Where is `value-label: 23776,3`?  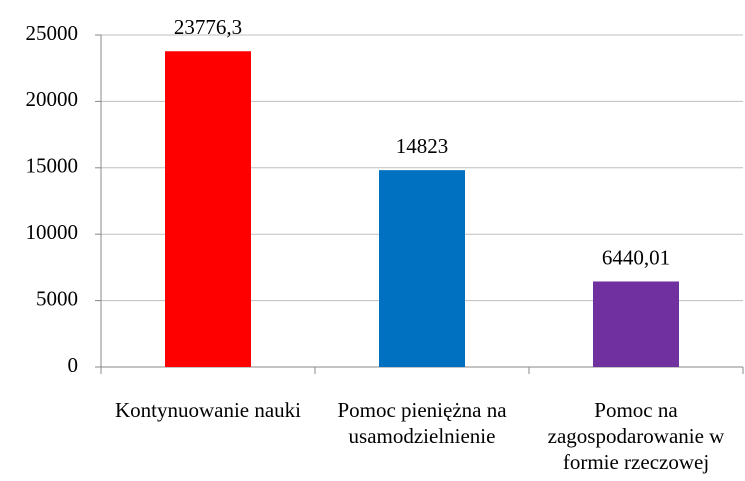
value-label: 23776,3 is located at coordinates (208, 27).